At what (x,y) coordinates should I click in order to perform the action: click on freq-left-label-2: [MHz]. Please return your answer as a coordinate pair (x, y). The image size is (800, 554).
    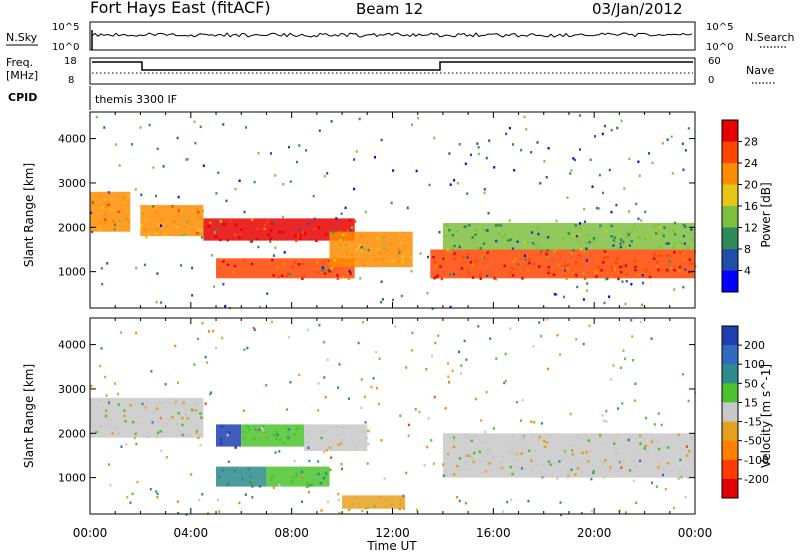
    Looking at the image, I should click on (22, 75).